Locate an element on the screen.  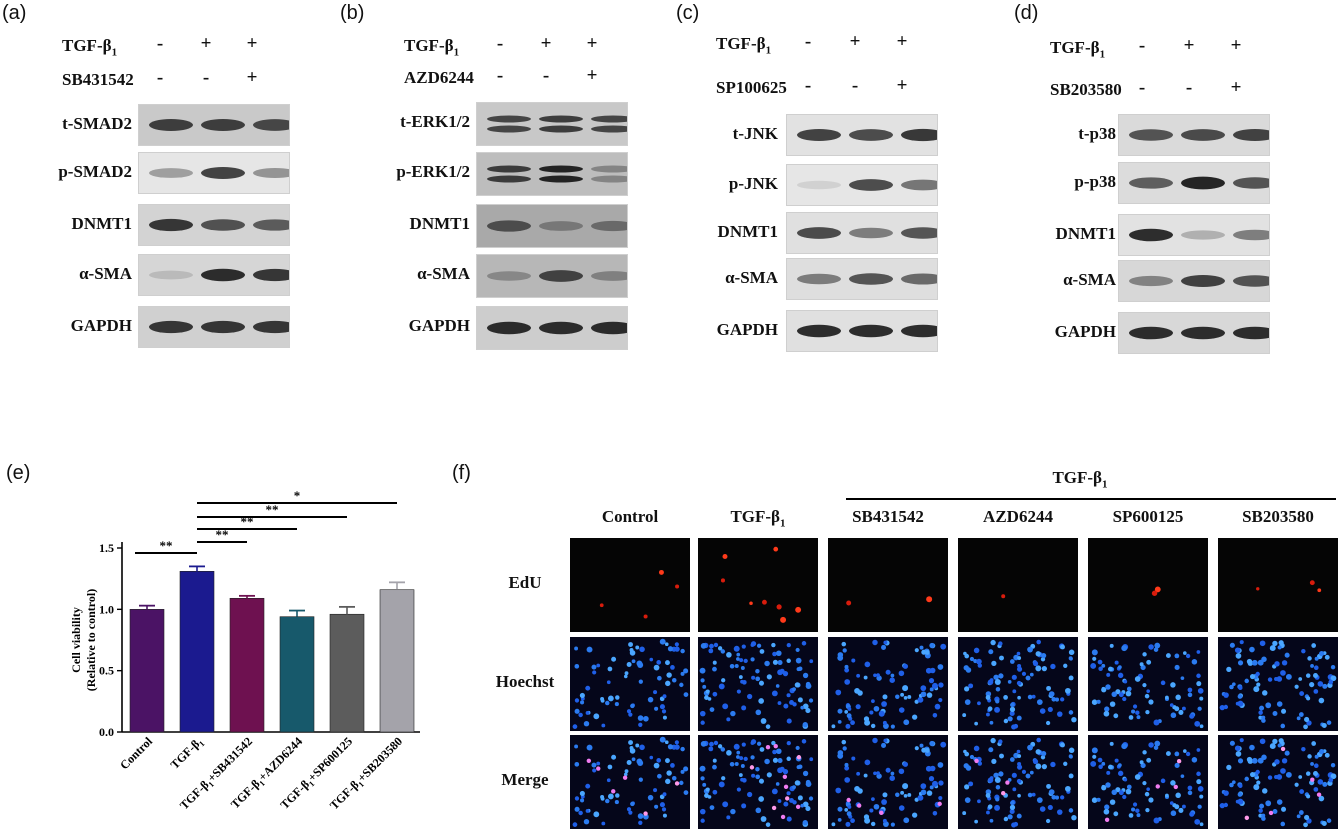
edu-positive-cell is located at coordinates (1319, 590).